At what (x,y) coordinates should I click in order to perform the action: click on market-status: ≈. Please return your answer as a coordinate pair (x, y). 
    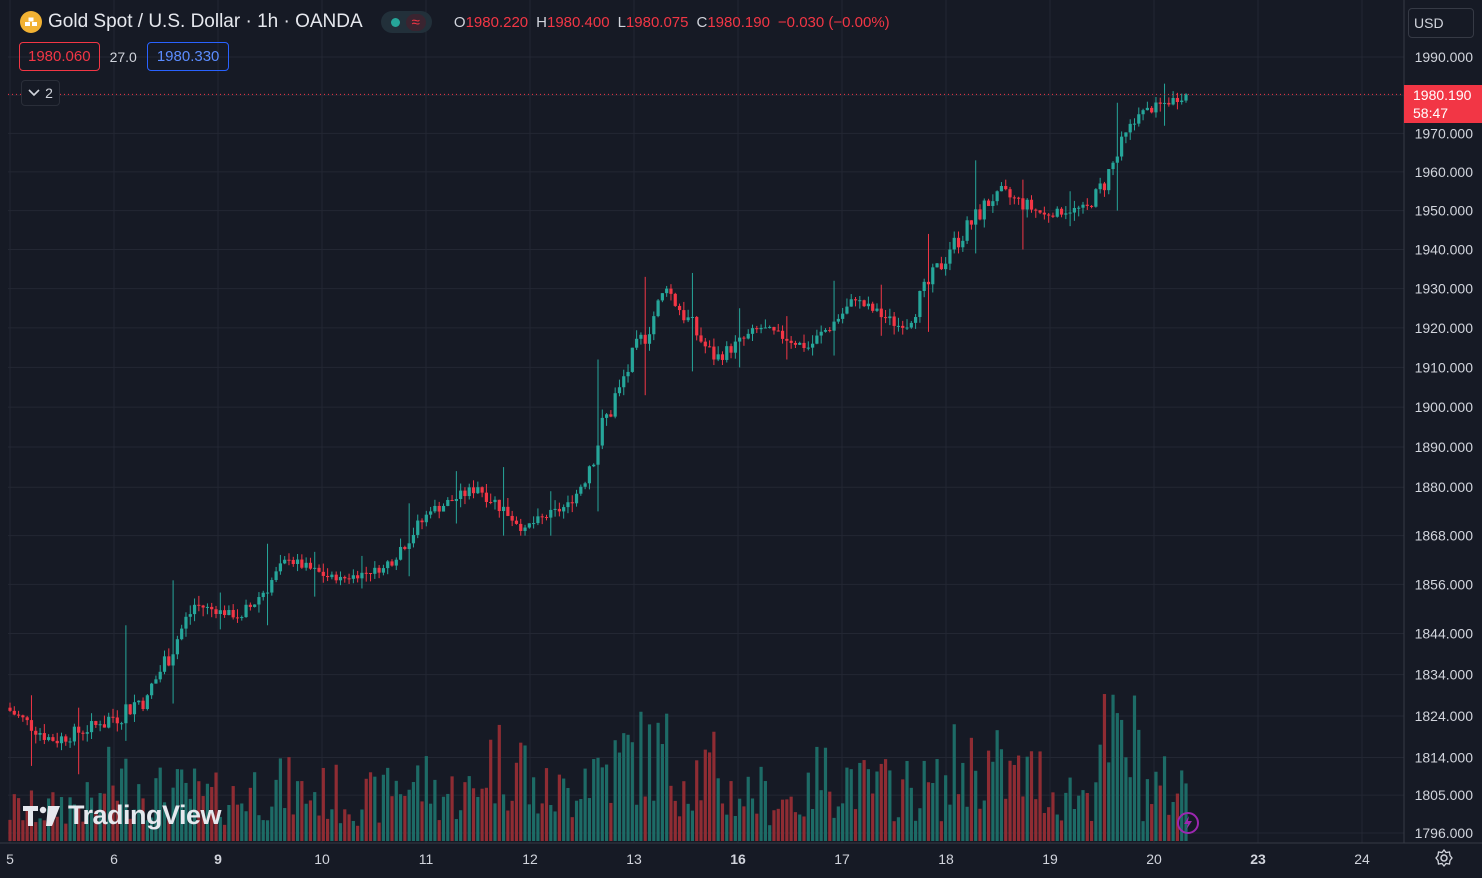
    Looking at the image, I should click on (406, 22).